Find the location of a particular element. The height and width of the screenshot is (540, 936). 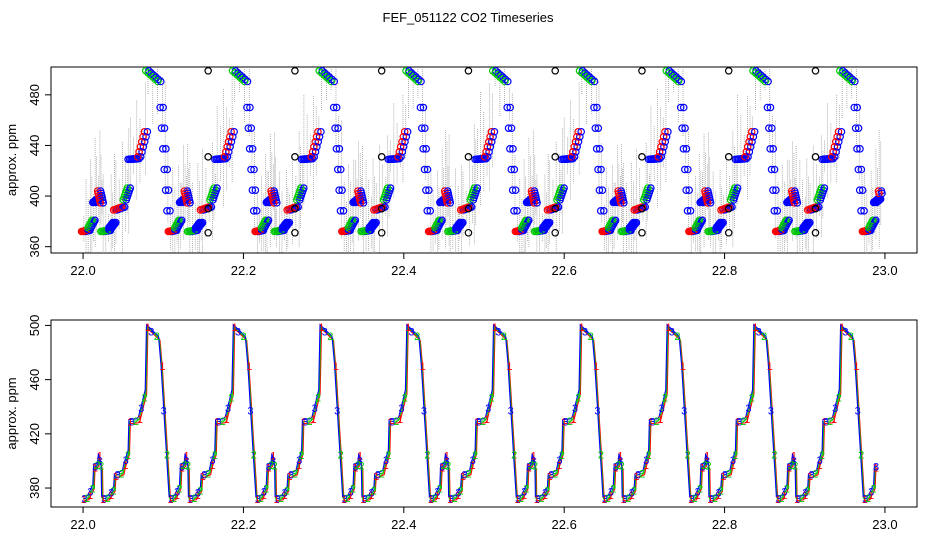

top-ylabel: approx. ppm is located at coordinates (11, 160).